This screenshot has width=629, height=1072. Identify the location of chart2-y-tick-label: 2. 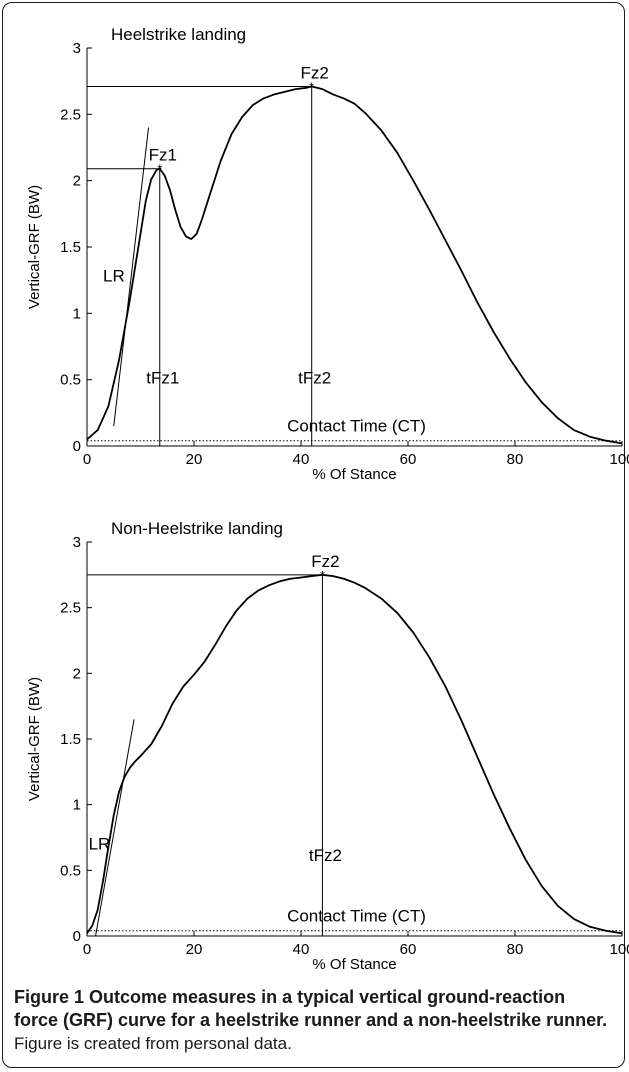
(77, 673).